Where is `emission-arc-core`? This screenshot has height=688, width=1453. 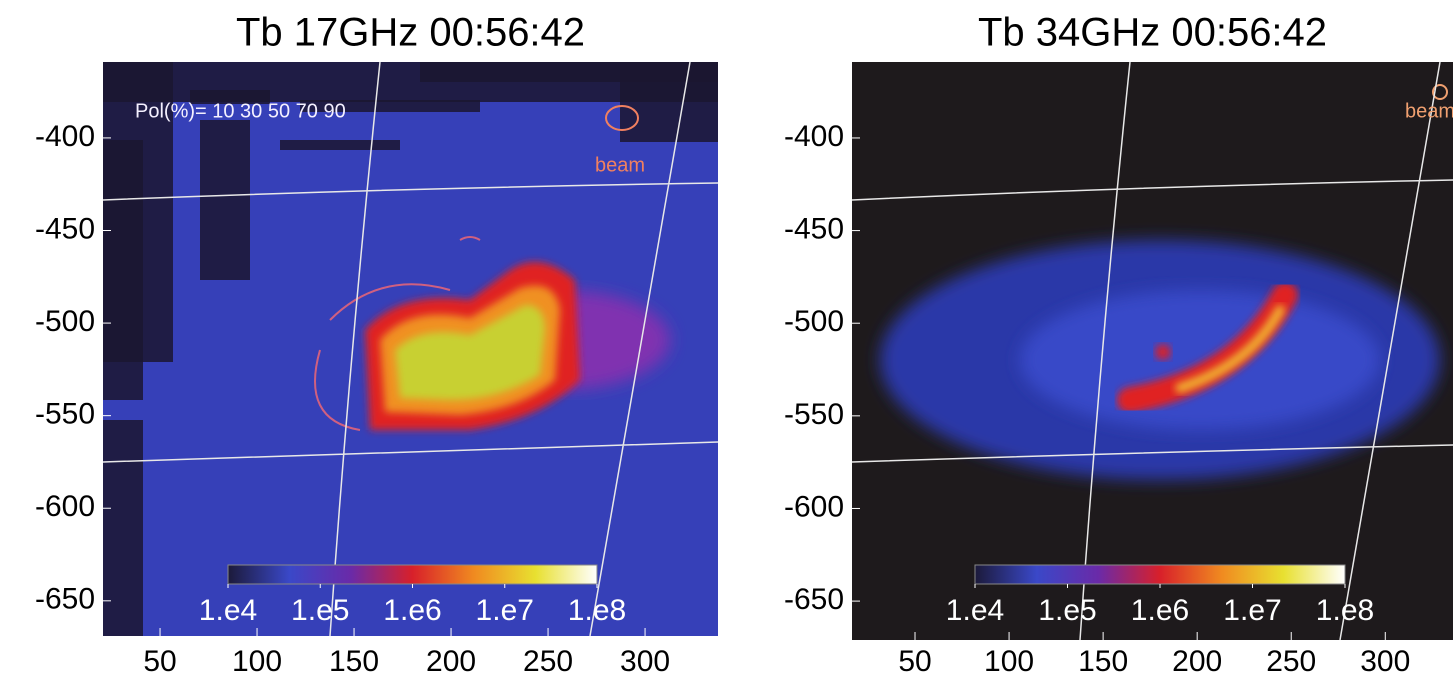
emission-arc-core is located at coordinates (1230, 349).